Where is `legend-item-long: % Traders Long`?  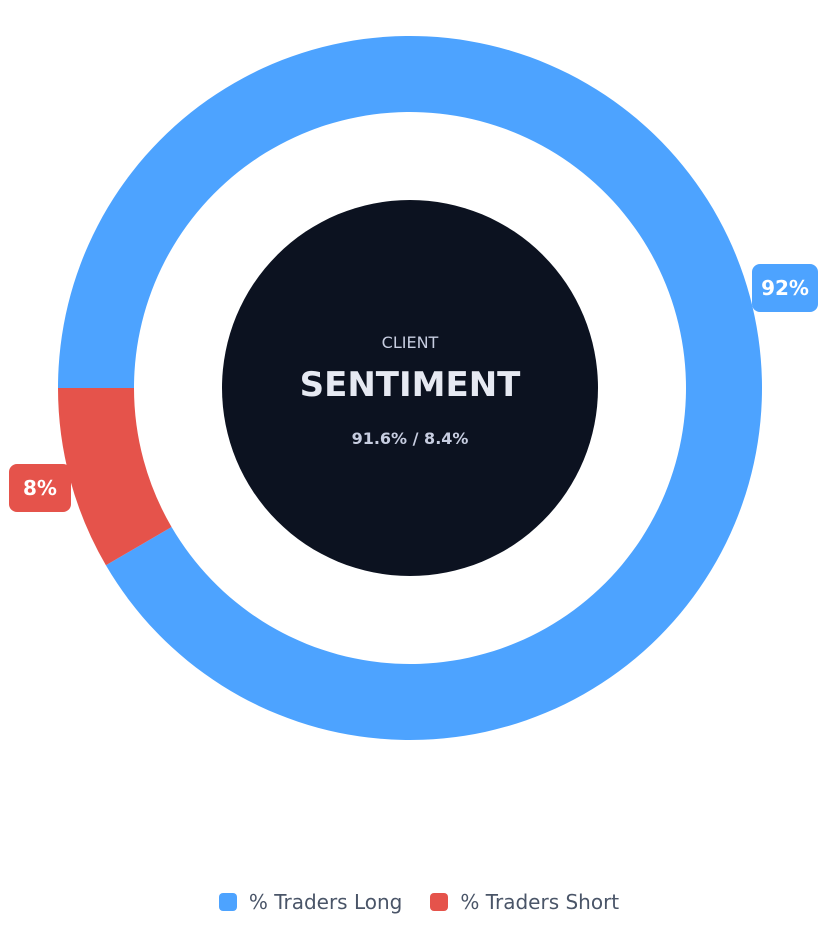 legend-item-long: % Traders Long is located at coordinates (310, 902).